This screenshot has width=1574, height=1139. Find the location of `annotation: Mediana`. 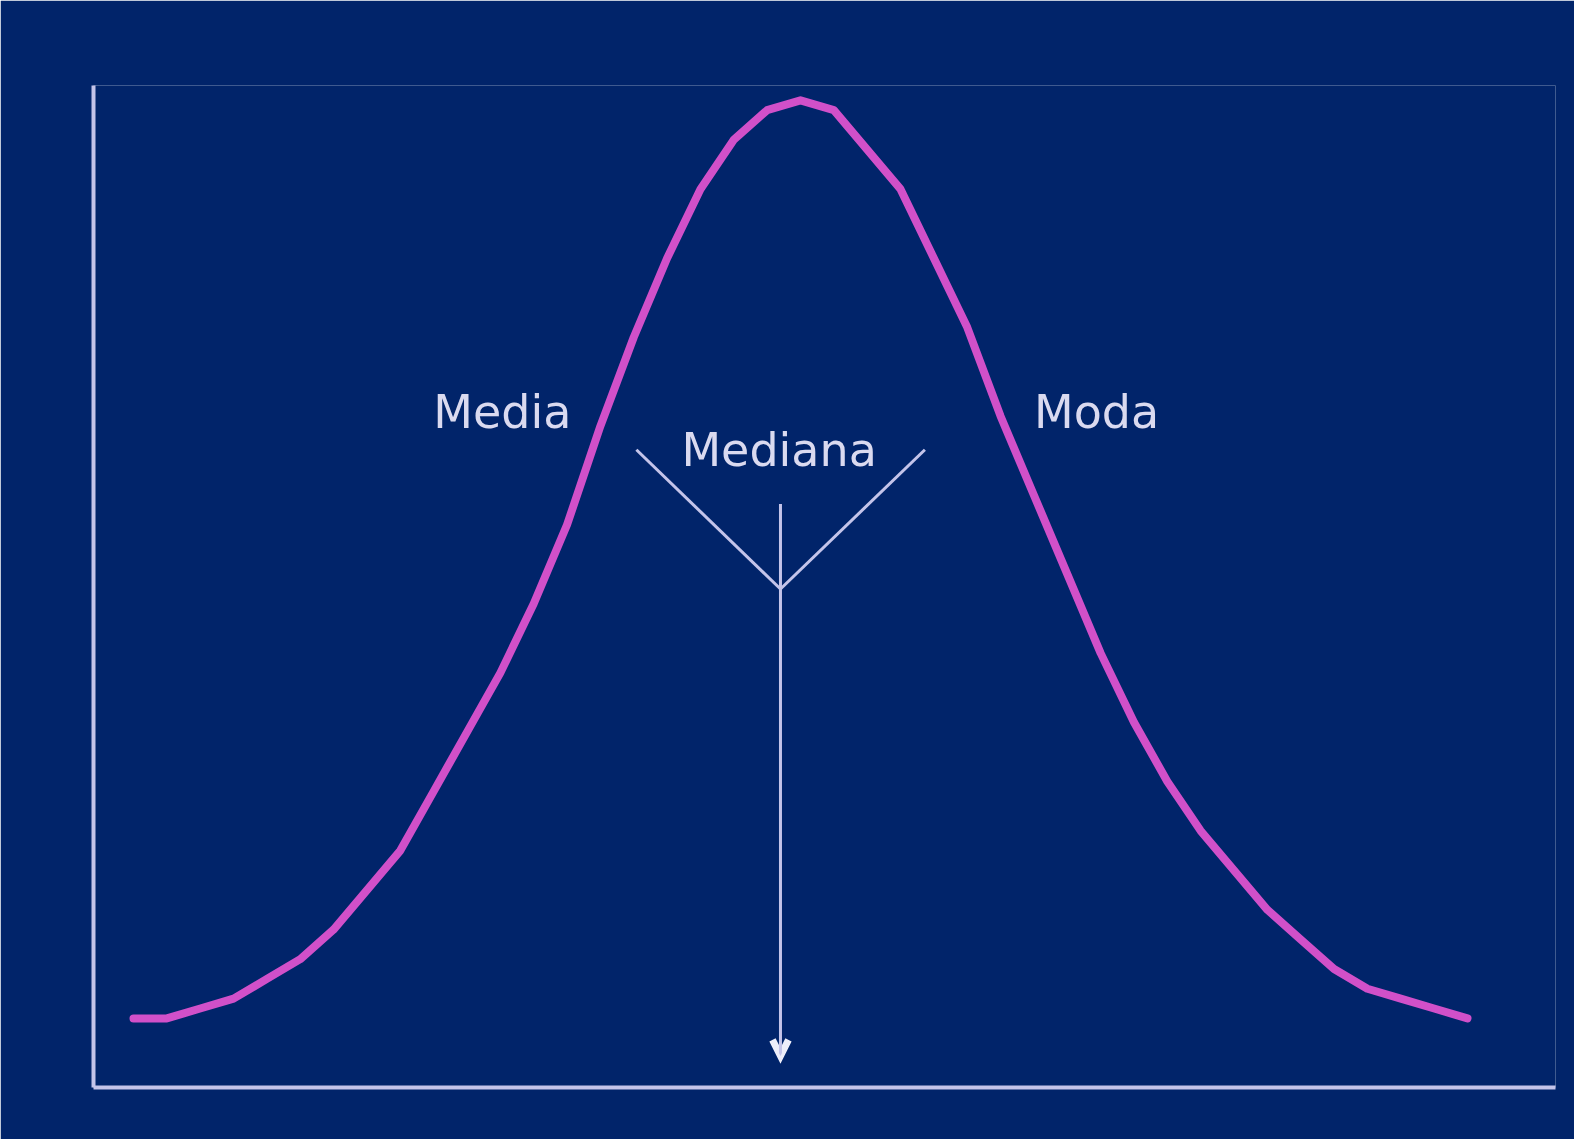

annotation: Mediana is located at coordinates (779, 449).